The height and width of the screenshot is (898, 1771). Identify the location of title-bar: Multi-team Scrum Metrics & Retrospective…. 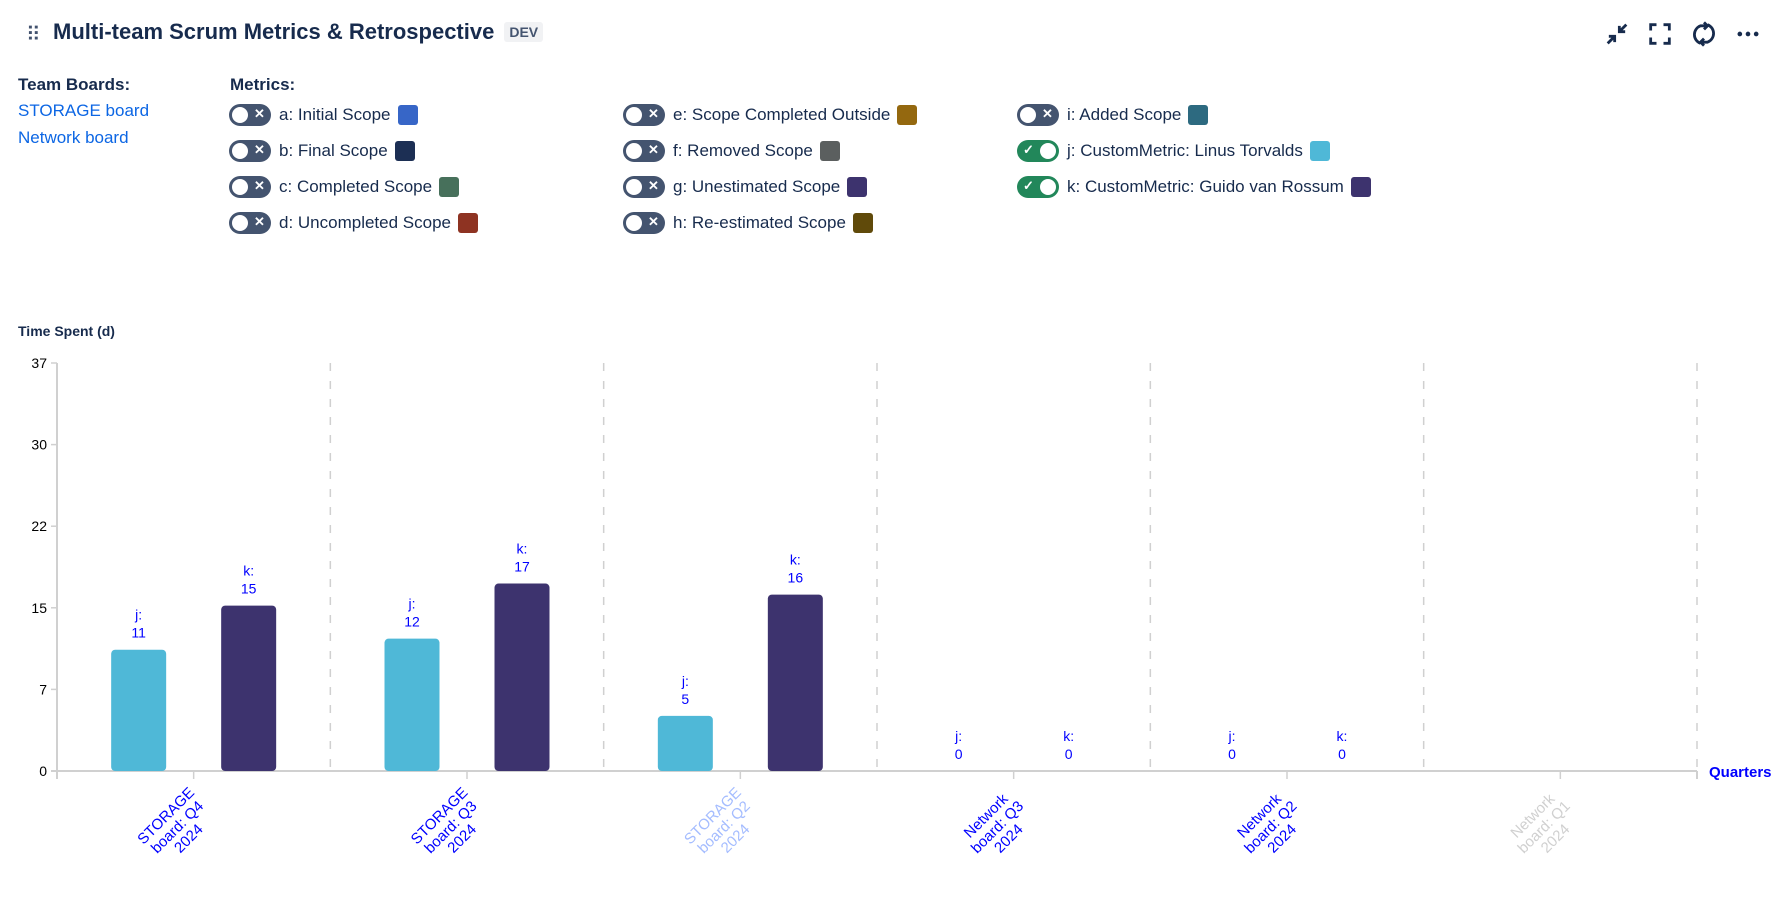
(298, 32).